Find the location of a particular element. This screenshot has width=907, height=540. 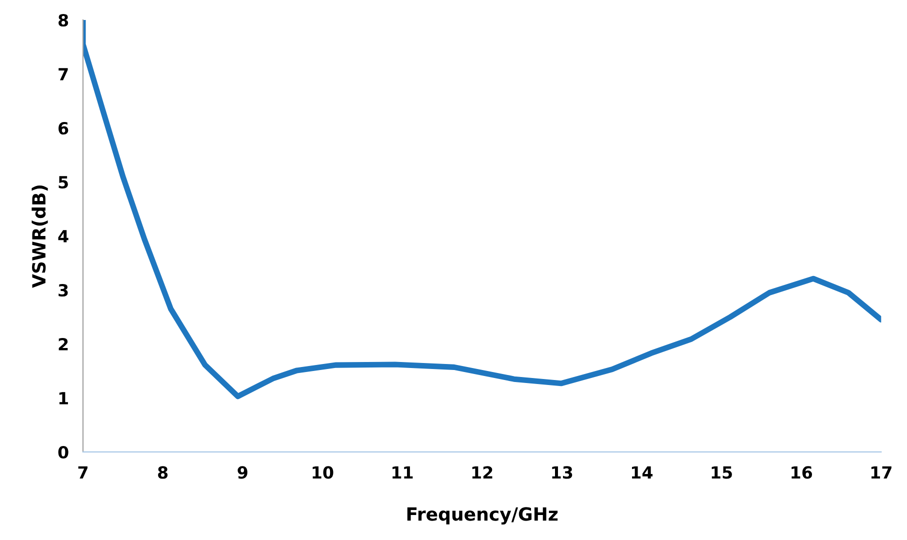

x-axis-title: Frequency/GHz is located at coordinates (482, 515).